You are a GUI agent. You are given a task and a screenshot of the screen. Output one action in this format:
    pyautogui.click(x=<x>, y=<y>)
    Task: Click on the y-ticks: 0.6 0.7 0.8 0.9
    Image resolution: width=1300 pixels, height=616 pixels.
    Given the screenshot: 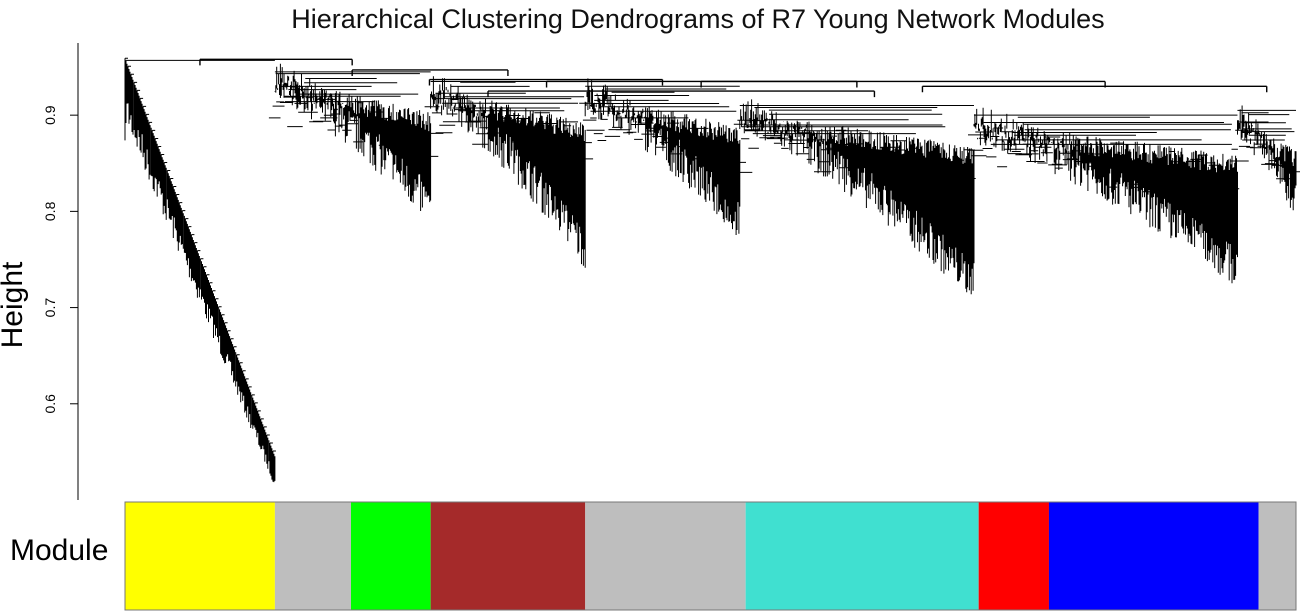 What is the action you would take?
    pyautogui.click(x=60, y=259)
    